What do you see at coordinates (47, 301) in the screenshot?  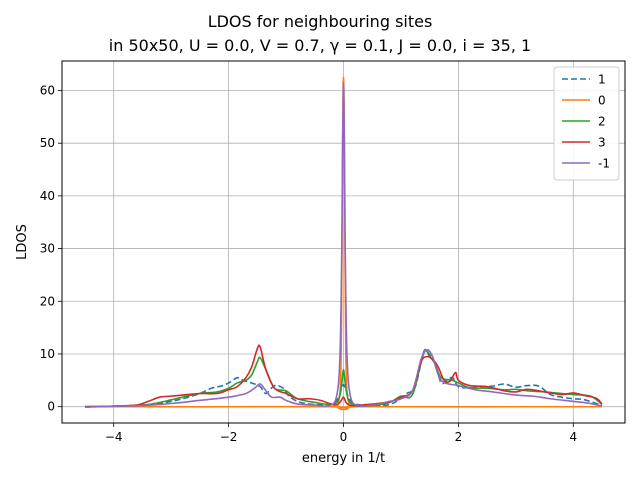 I see `y-tick-label: 20` at bounding box center [47, 301].